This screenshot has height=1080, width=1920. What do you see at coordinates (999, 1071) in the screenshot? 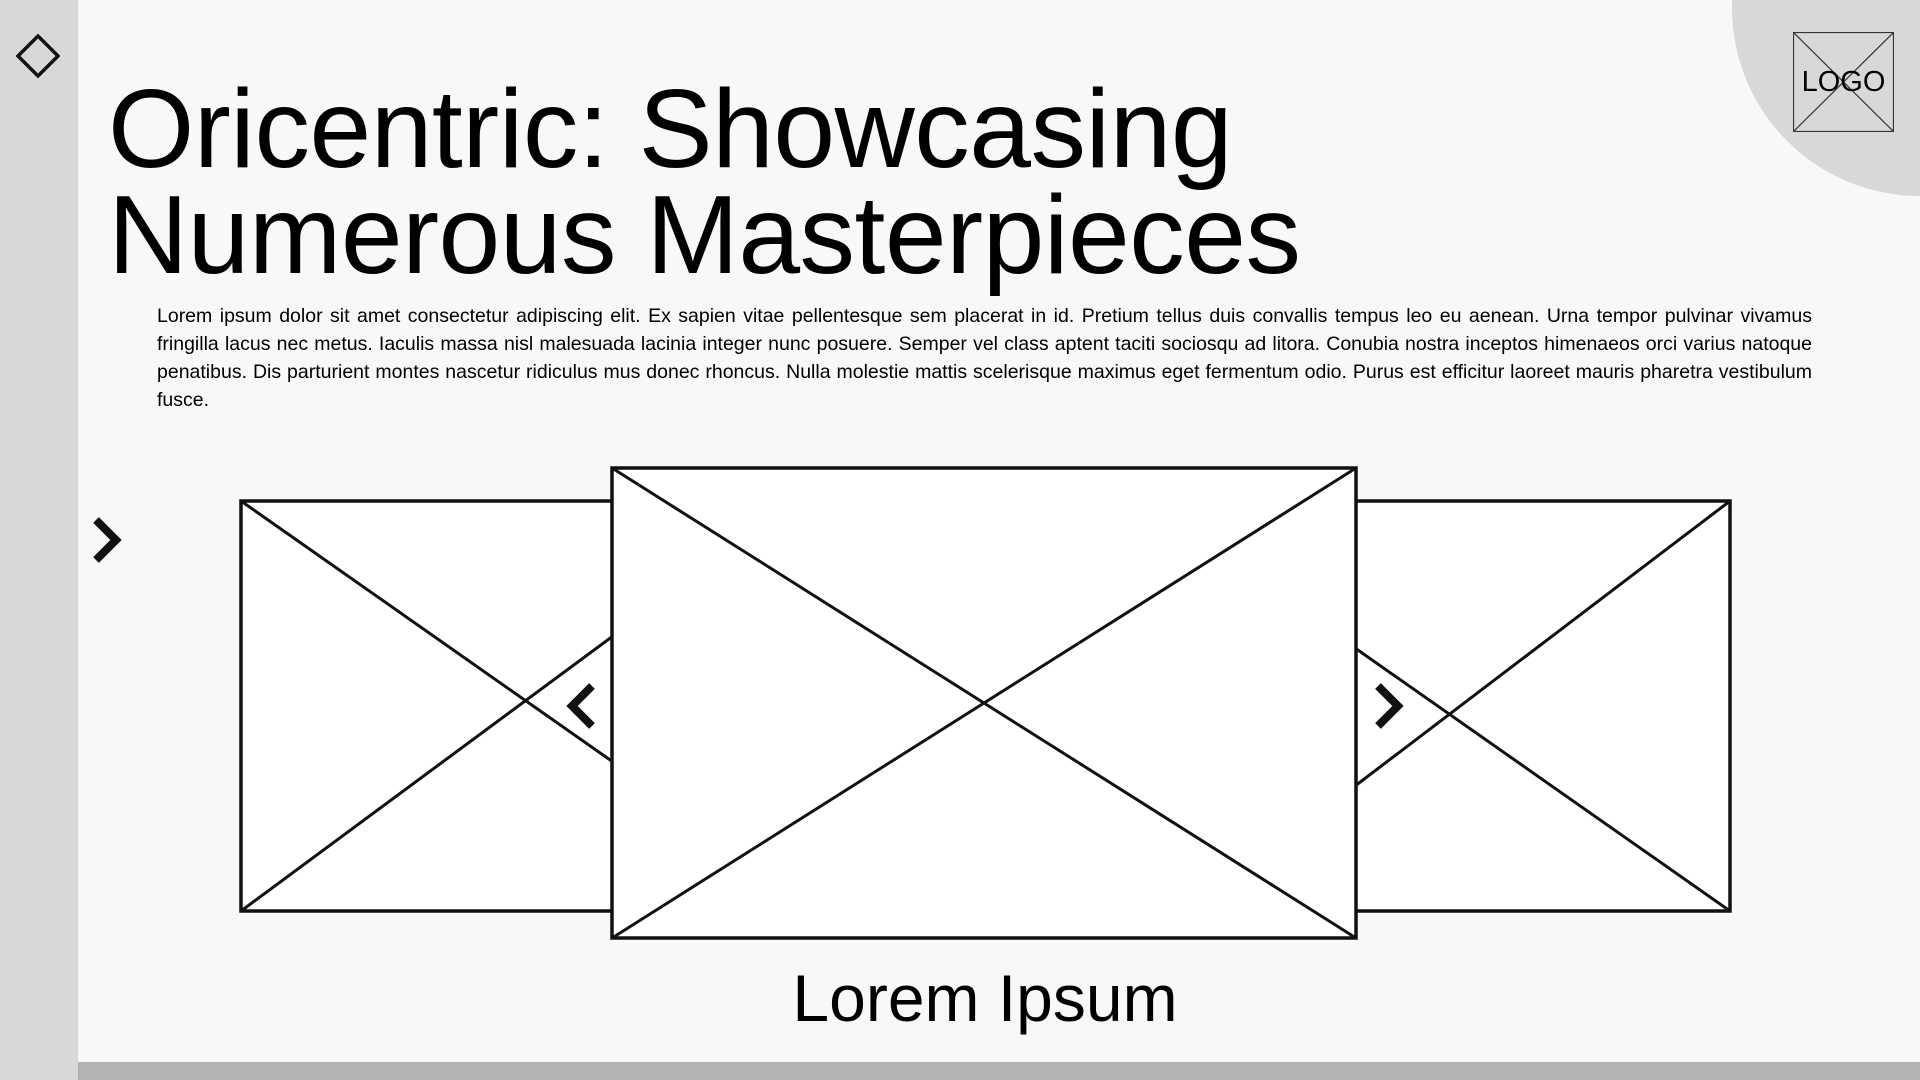
I see `bottom-bar` at bounding box center [999, 1071].